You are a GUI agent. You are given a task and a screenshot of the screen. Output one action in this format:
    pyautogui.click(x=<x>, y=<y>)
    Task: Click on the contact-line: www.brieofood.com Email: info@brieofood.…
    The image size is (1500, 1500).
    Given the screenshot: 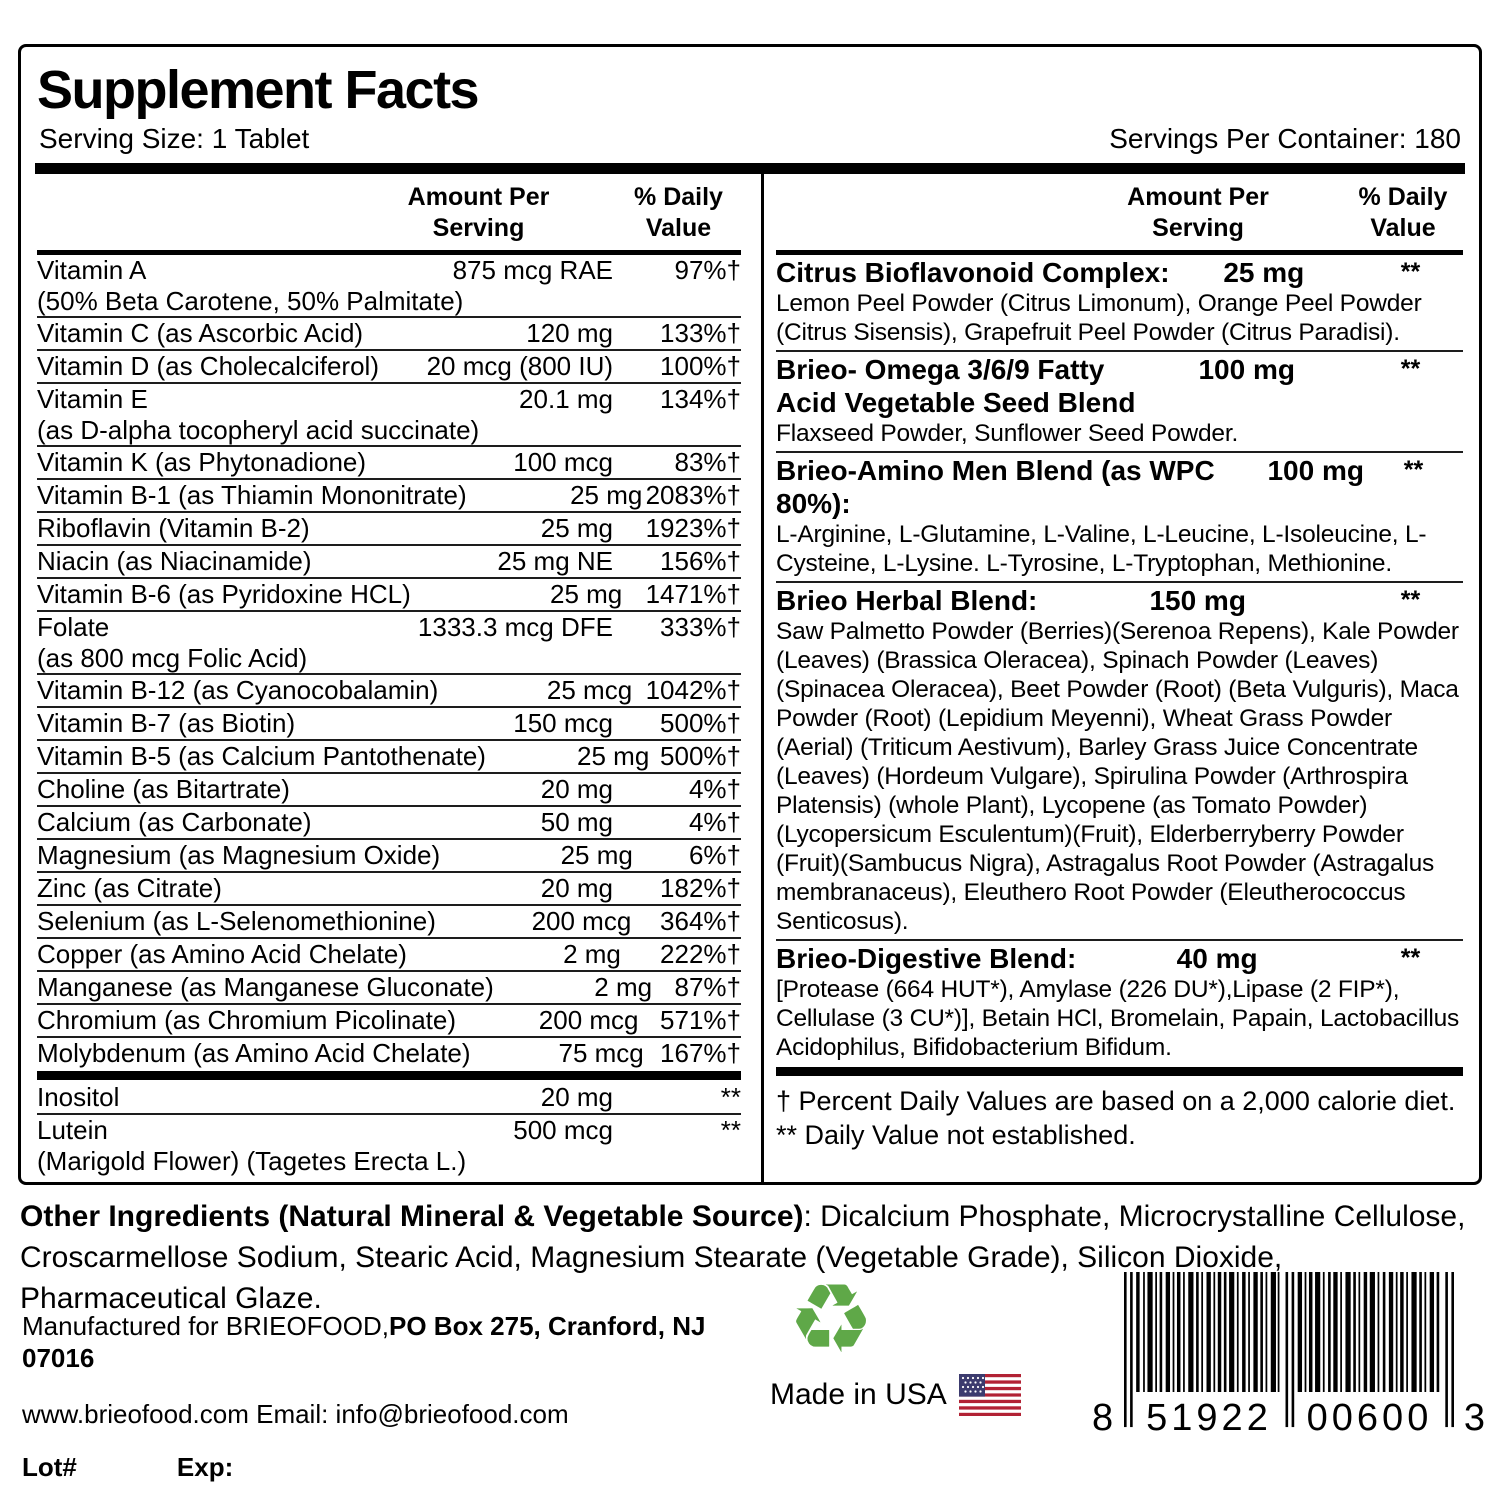 What is the action you would take?
    pyautogui.click(x=295, y=1414)
    